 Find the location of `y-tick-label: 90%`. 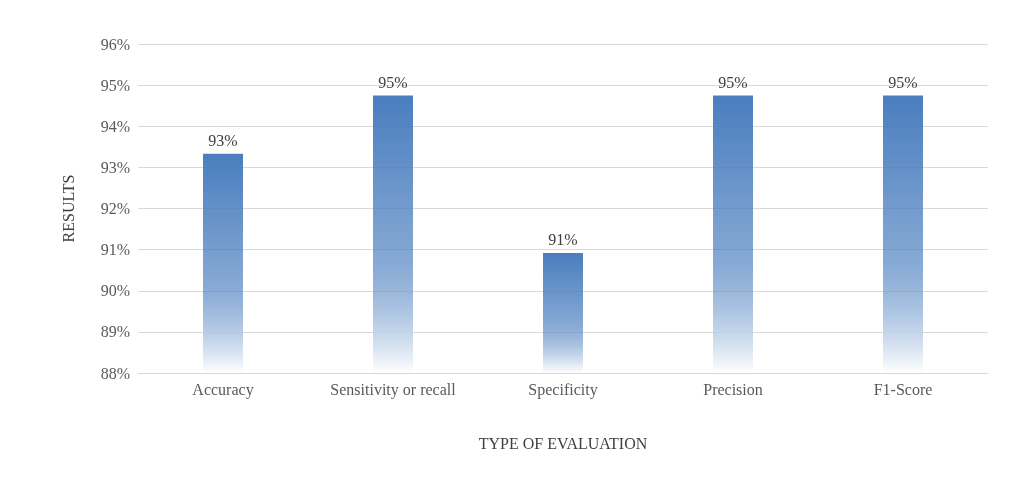

y-tick-label: 90% is located at coordinates (115, 291).